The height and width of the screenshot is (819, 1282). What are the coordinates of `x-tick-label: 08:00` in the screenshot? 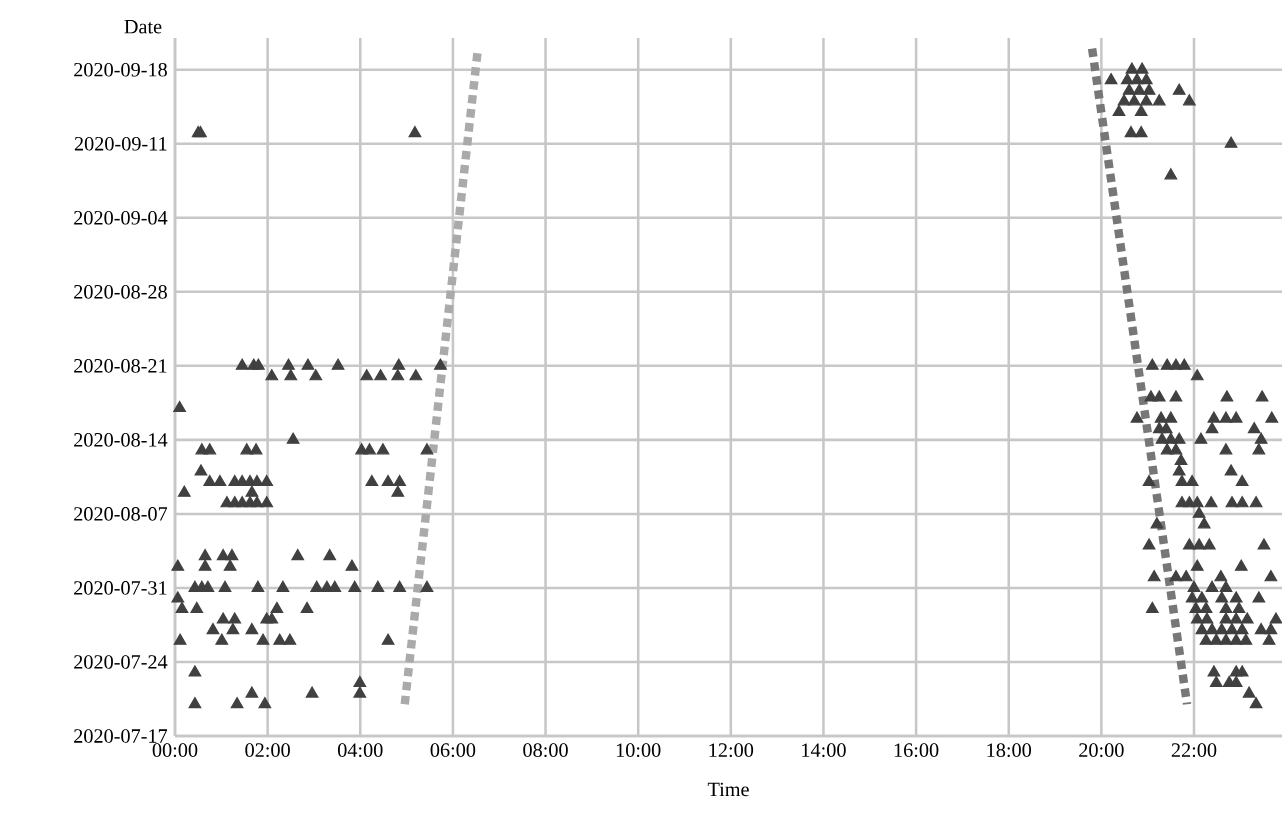 It's located at (545, 750).